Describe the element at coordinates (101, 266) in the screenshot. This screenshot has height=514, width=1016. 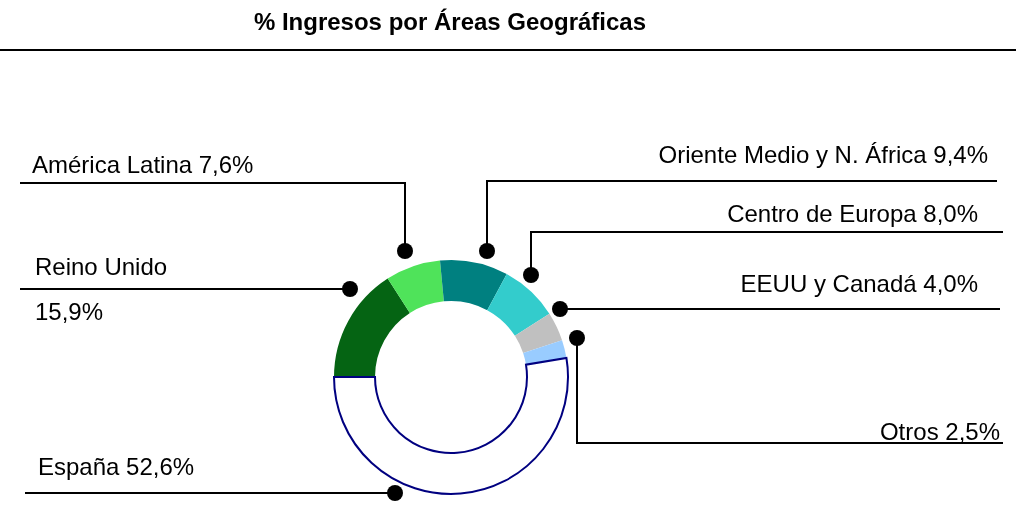
I see `slice-label: Reino Unido` at that location.